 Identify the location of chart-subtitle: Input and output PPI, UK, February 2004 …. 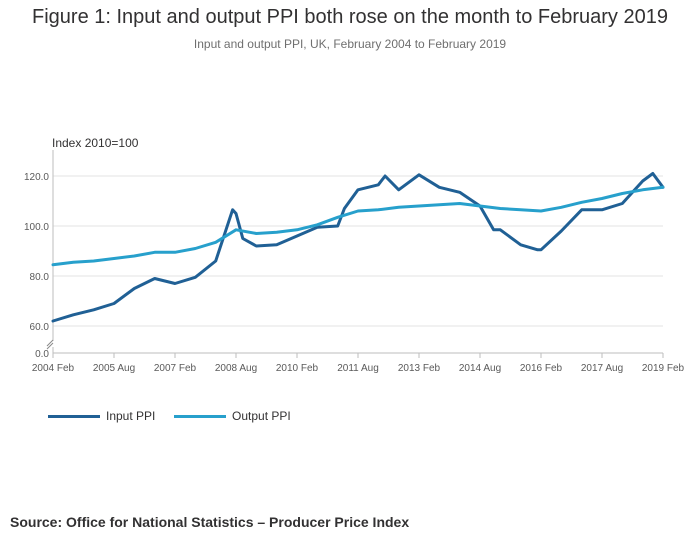
(350, 44).